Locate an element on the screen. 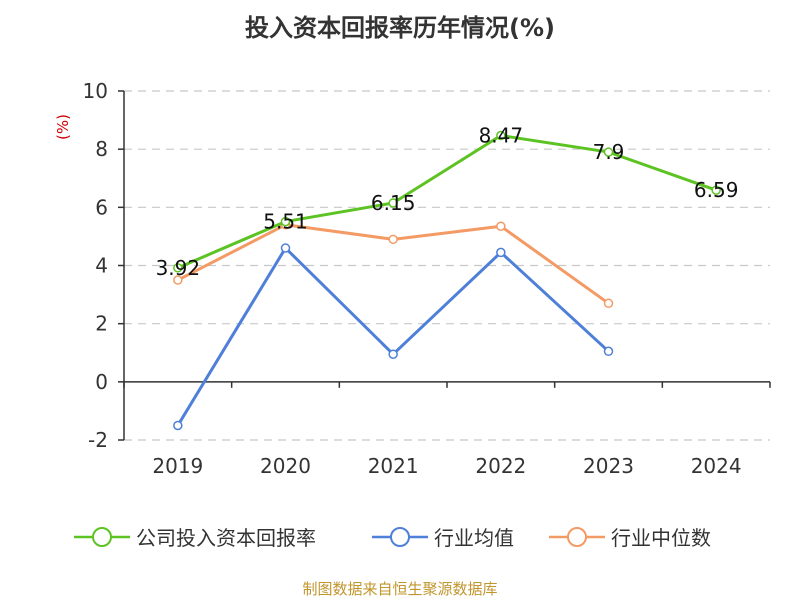  y-tick-label: 8 is located at coordinates (101, 149).